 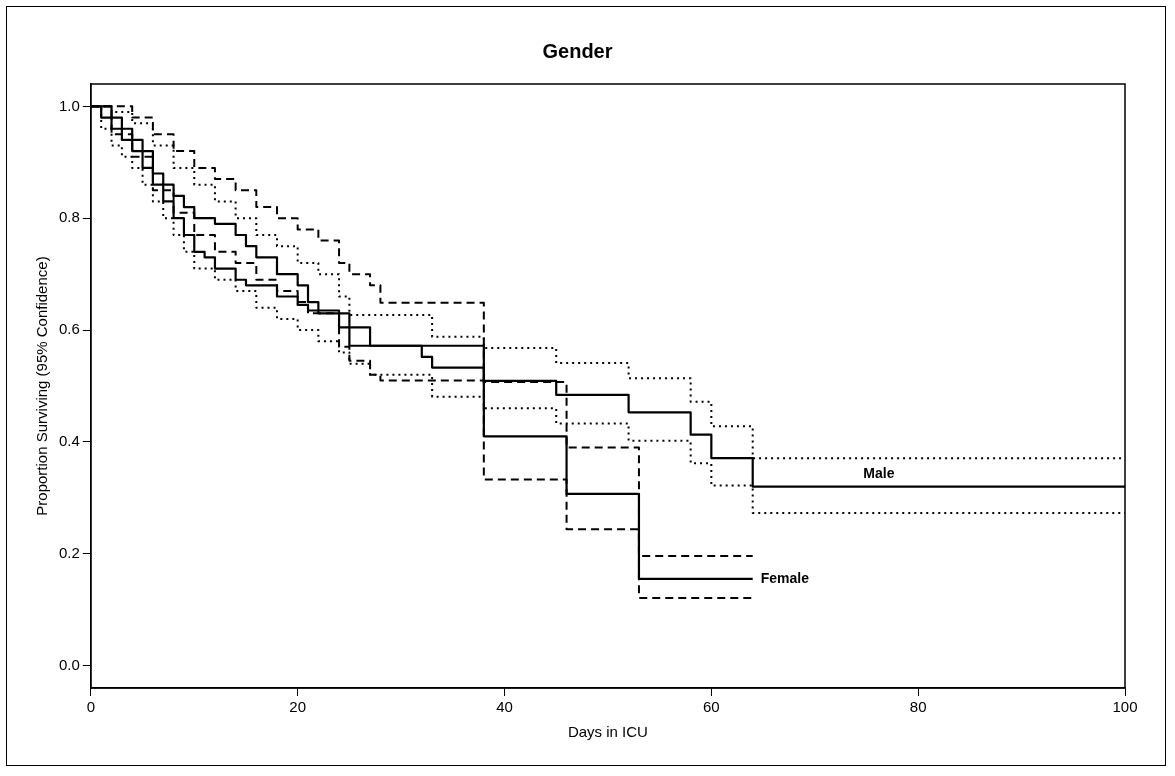 What do you see at coordinates (69, 664) in the screenshot?
I see `y-tick-label: 0.0` at bounding box center [69, 664].